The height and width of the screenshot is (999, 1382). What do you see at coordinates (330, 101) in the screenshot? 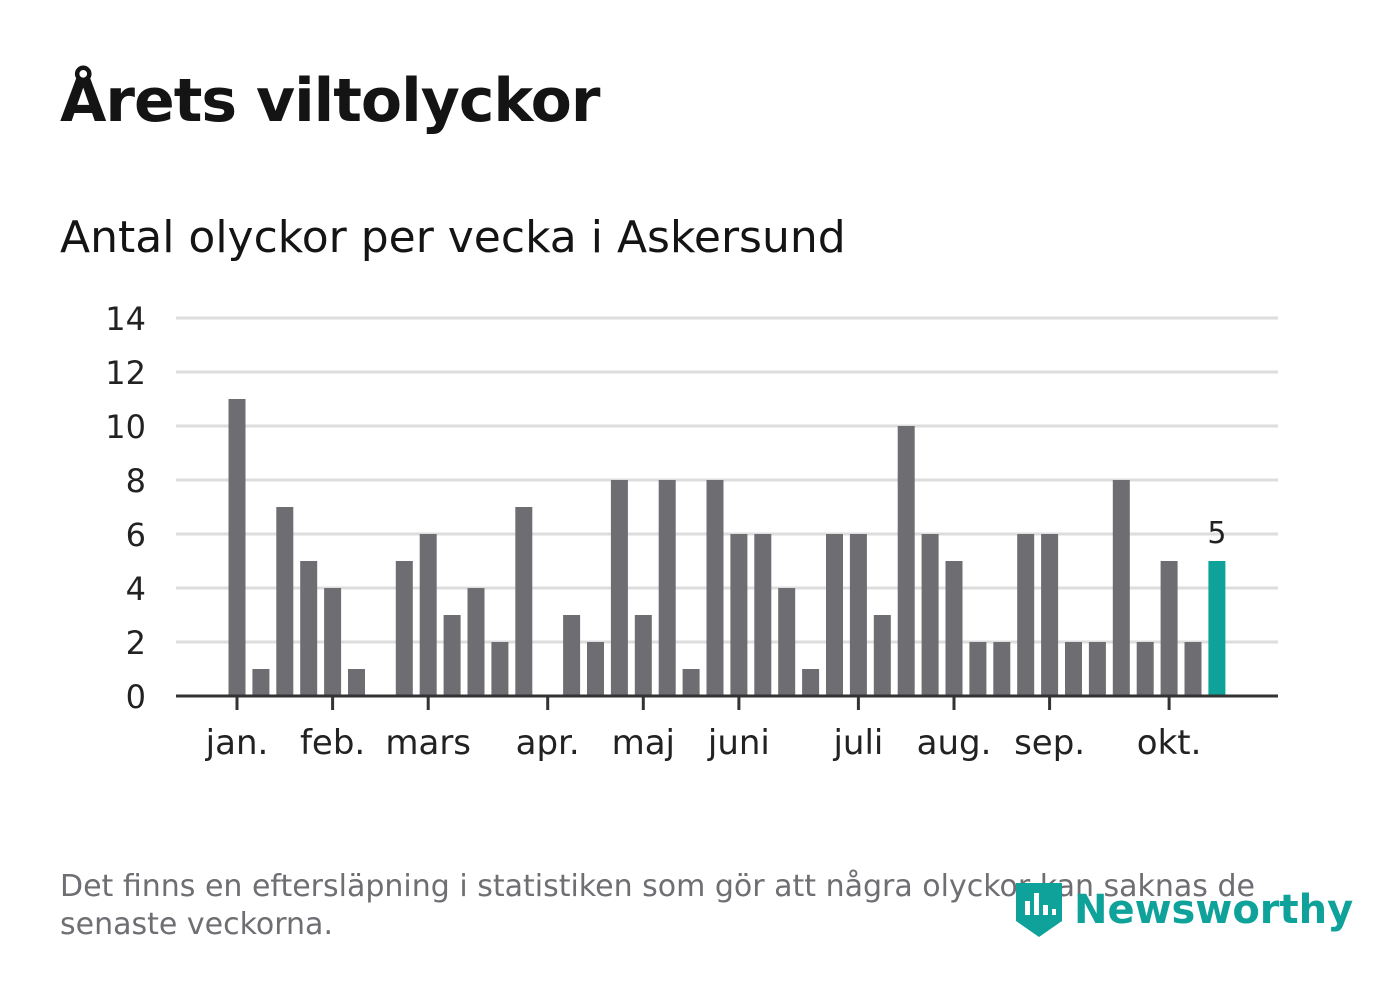
I see `chart-title: Årets viltolyckor` at bounding box center [330, 101].